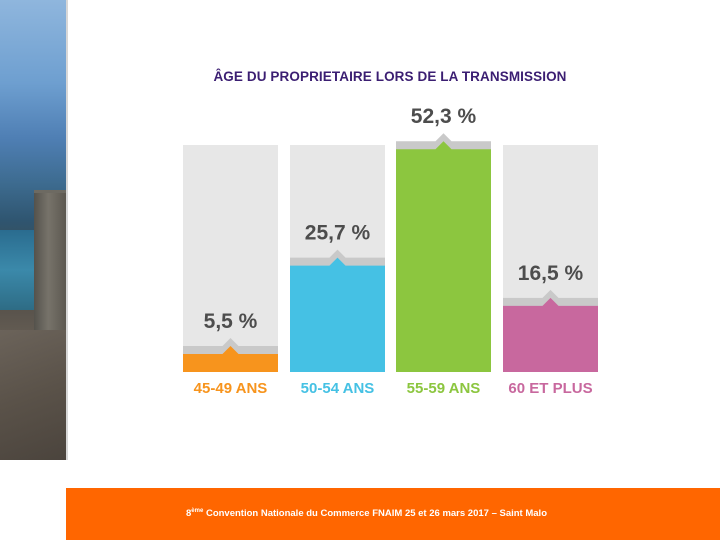 The width and height of the screenshot is (720, 540). I want to click on bar-value-label: 52,3 %, so click(444, 116).